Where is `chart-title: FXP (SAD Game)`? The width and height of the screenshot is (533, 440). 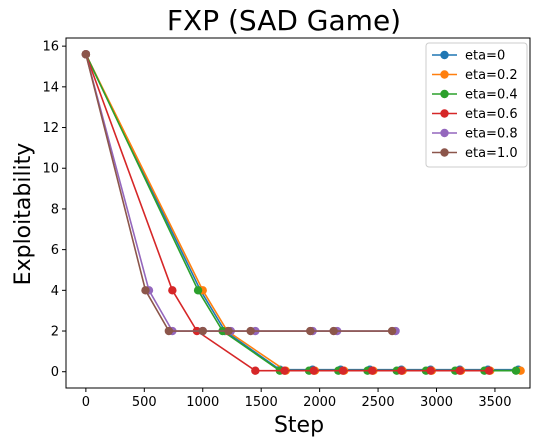 chart-title: FXP (SAD Game) is located at coordinates (284, 20).